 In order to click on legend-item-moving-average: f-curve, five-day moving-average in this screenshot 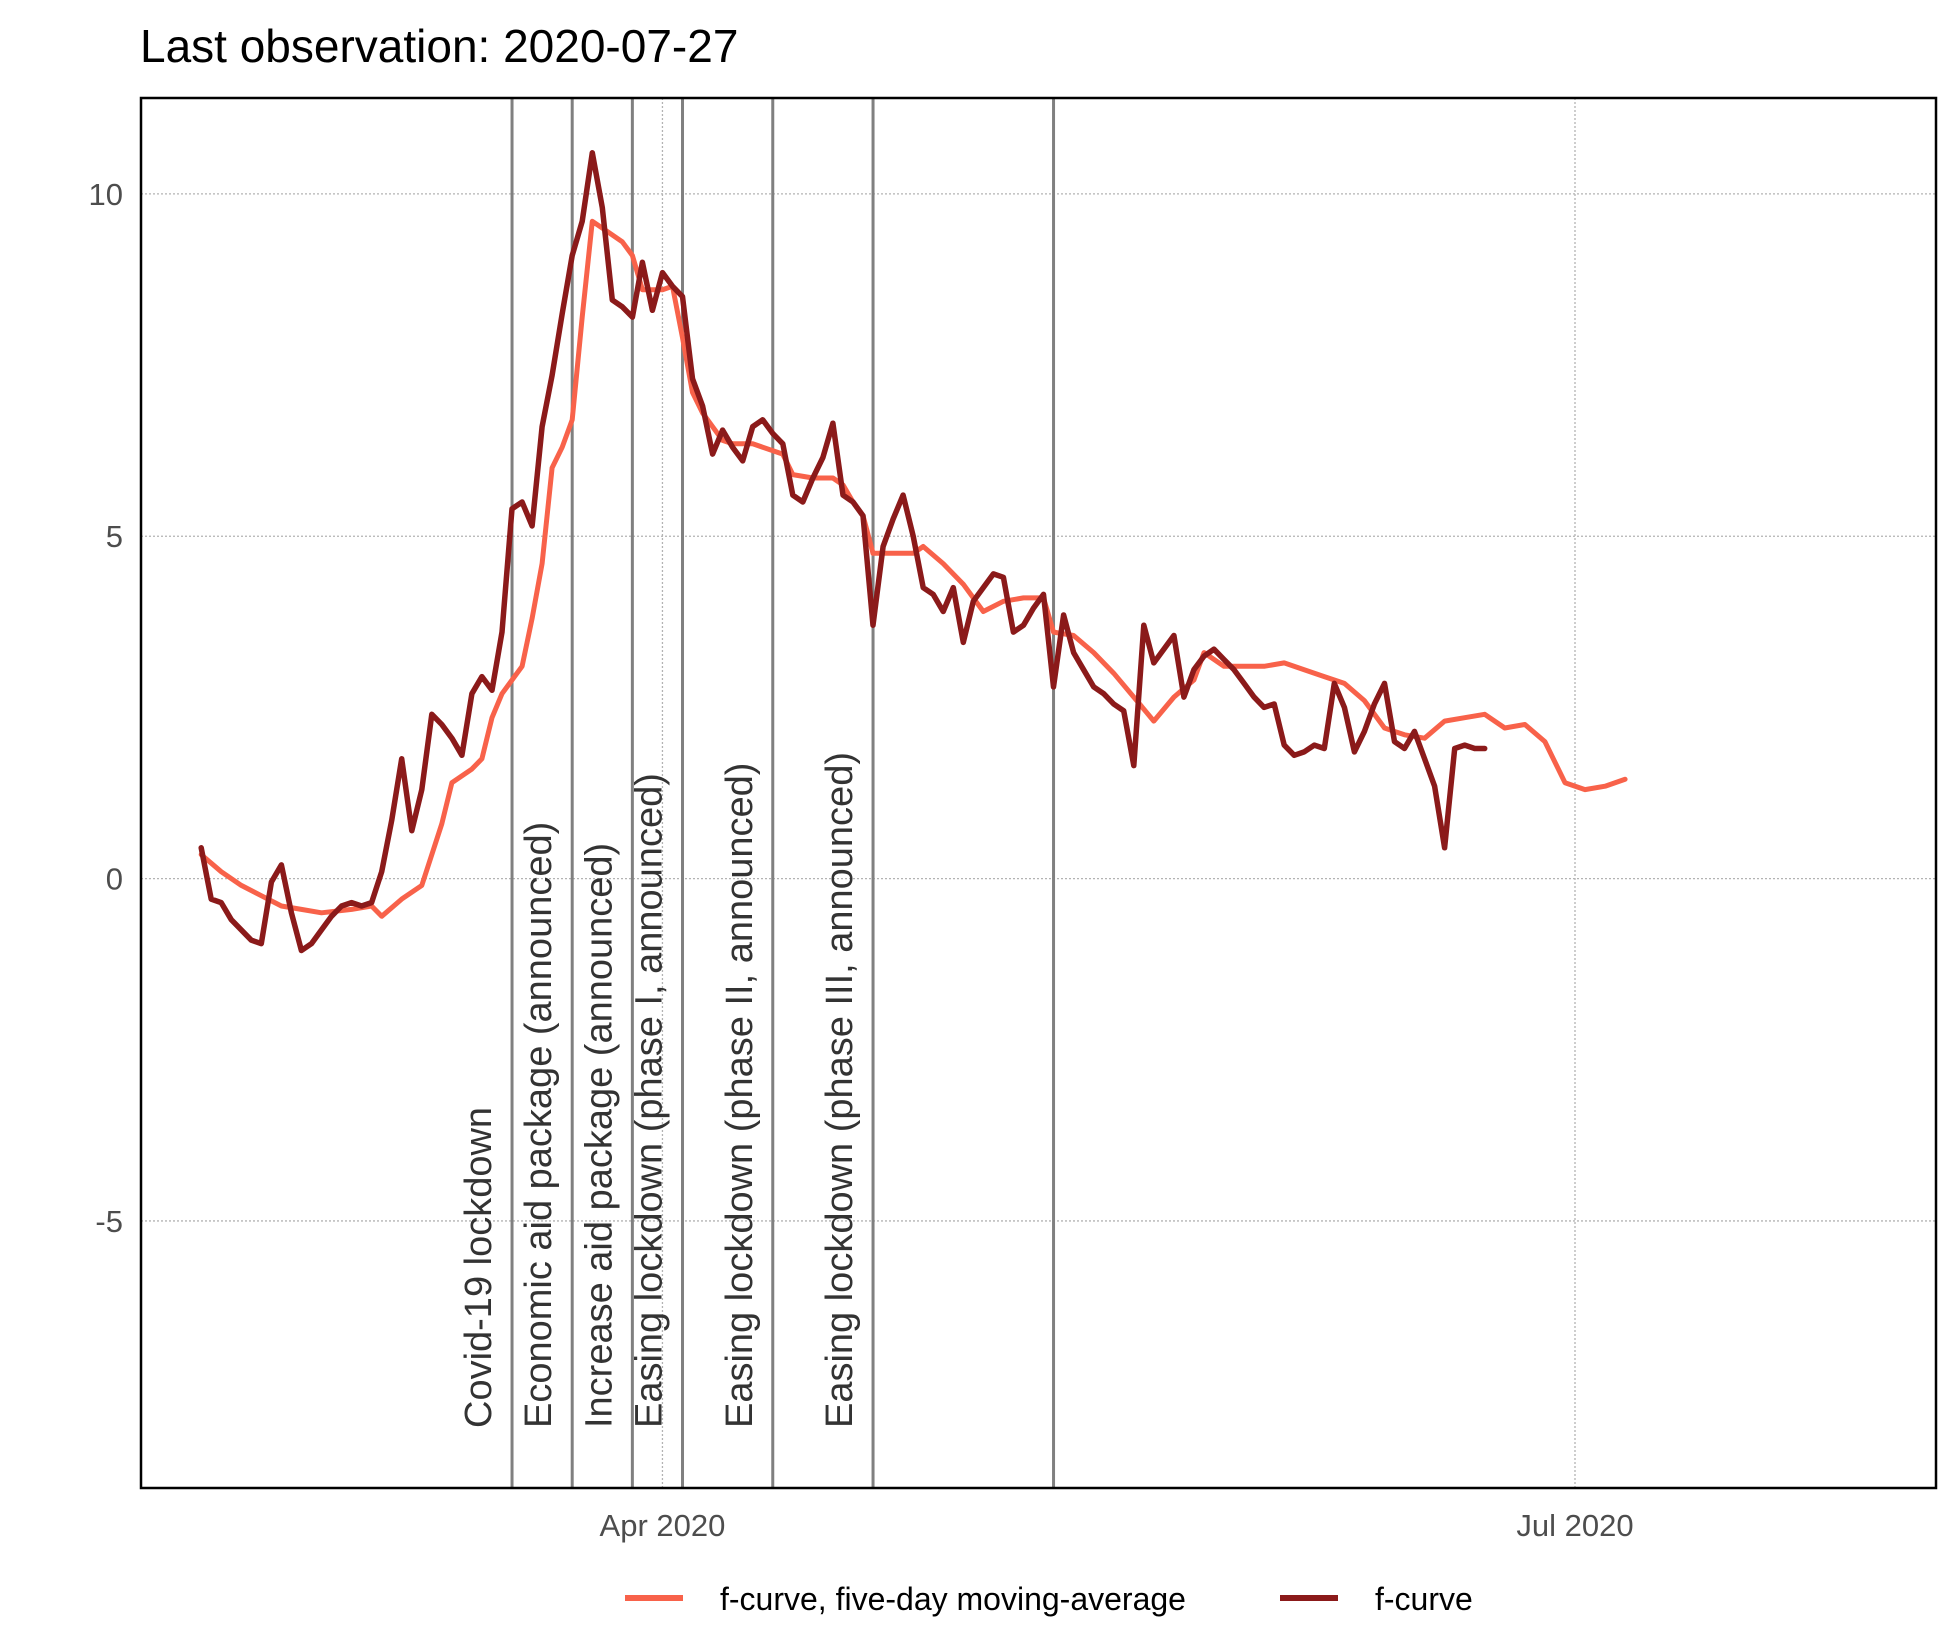, I will do `click(905, 1599)`.